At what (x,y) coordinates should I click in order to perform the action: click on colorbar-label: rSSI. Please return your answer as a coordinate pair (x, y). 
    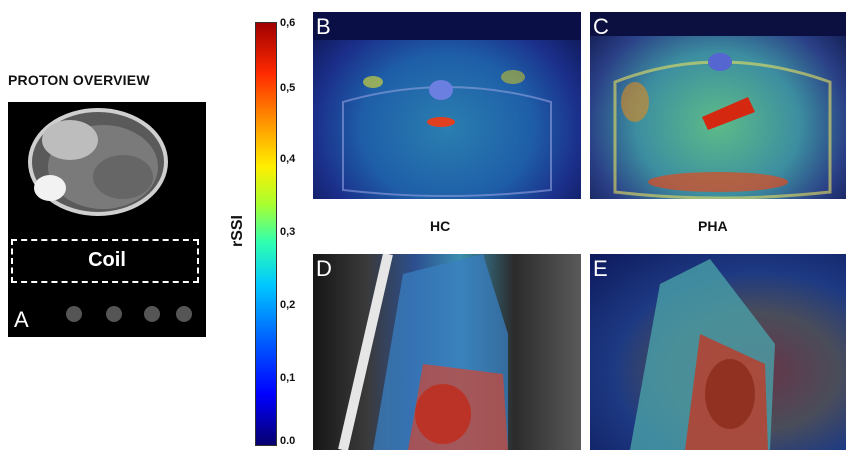
    Looking at the image, I should click on (238, 231).